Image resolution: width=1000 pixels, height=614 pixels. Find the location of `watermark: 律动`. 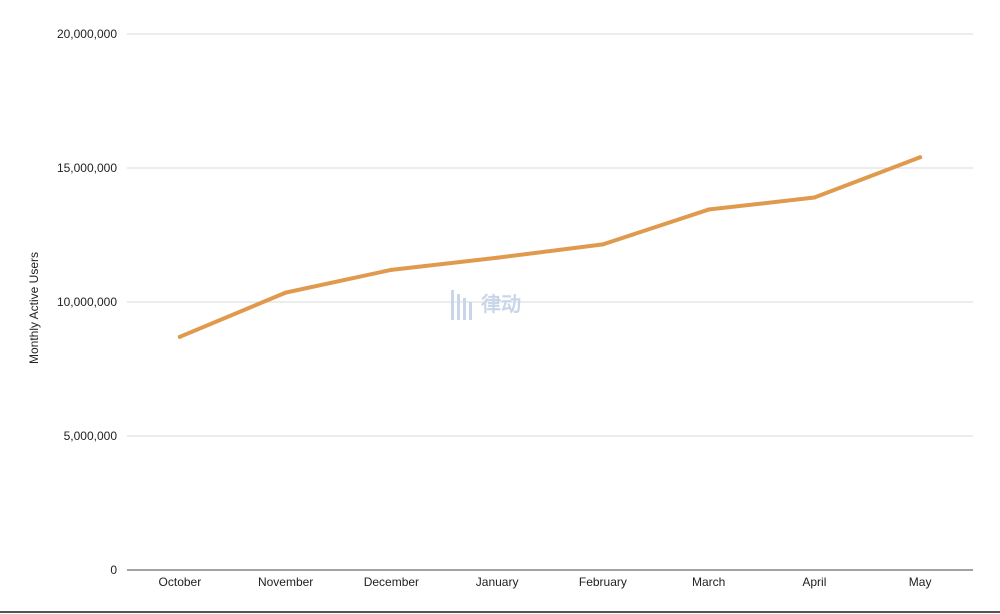

watermark: 律动 is located at coordinates (486, 305).